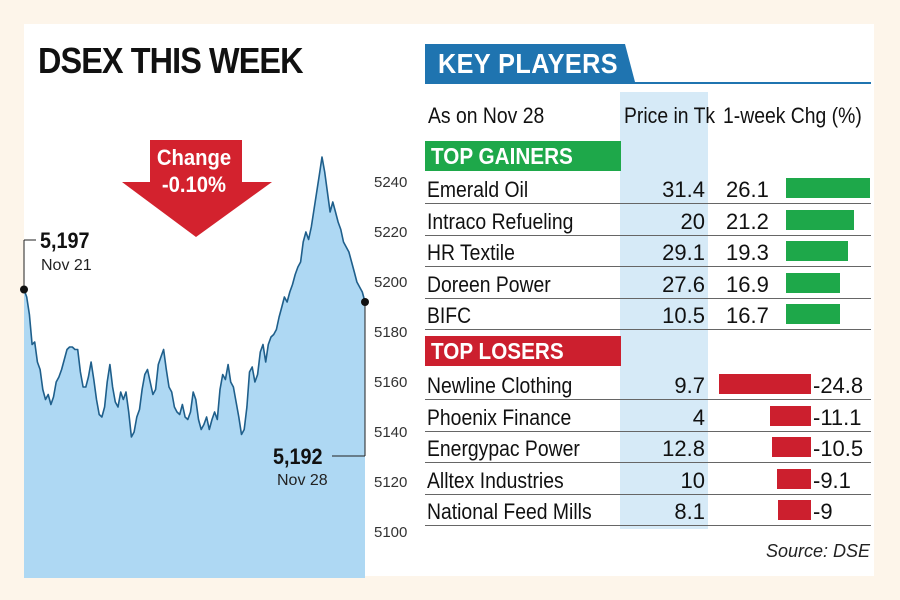  Describe the element at coordinates (648, 384) in the screenshot. I see `loser-row: Newline Clothing 9.7 -24.8` at that location.